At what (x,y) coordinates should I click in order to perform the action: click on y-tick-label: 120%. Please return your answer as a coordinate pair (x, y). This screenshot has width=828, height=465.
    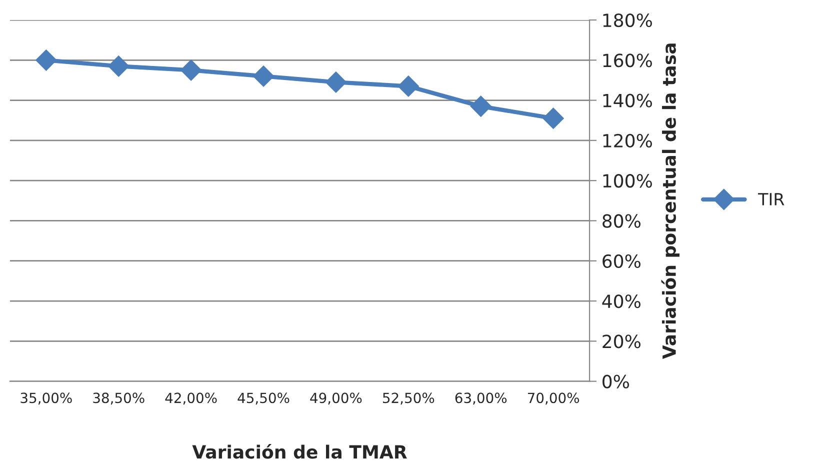
    Looking at the image, I should click on (627, 141).